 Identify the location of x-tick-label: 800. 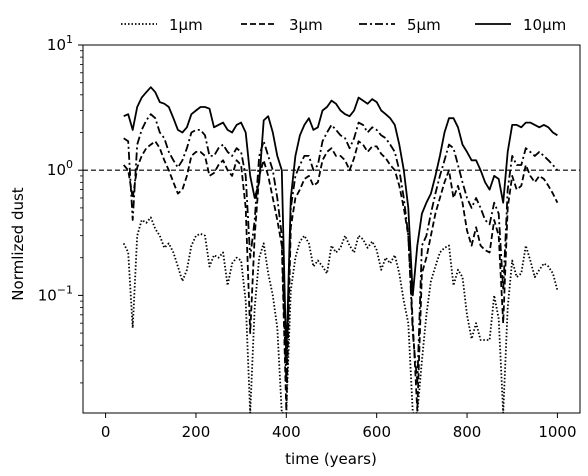
(467, 432).